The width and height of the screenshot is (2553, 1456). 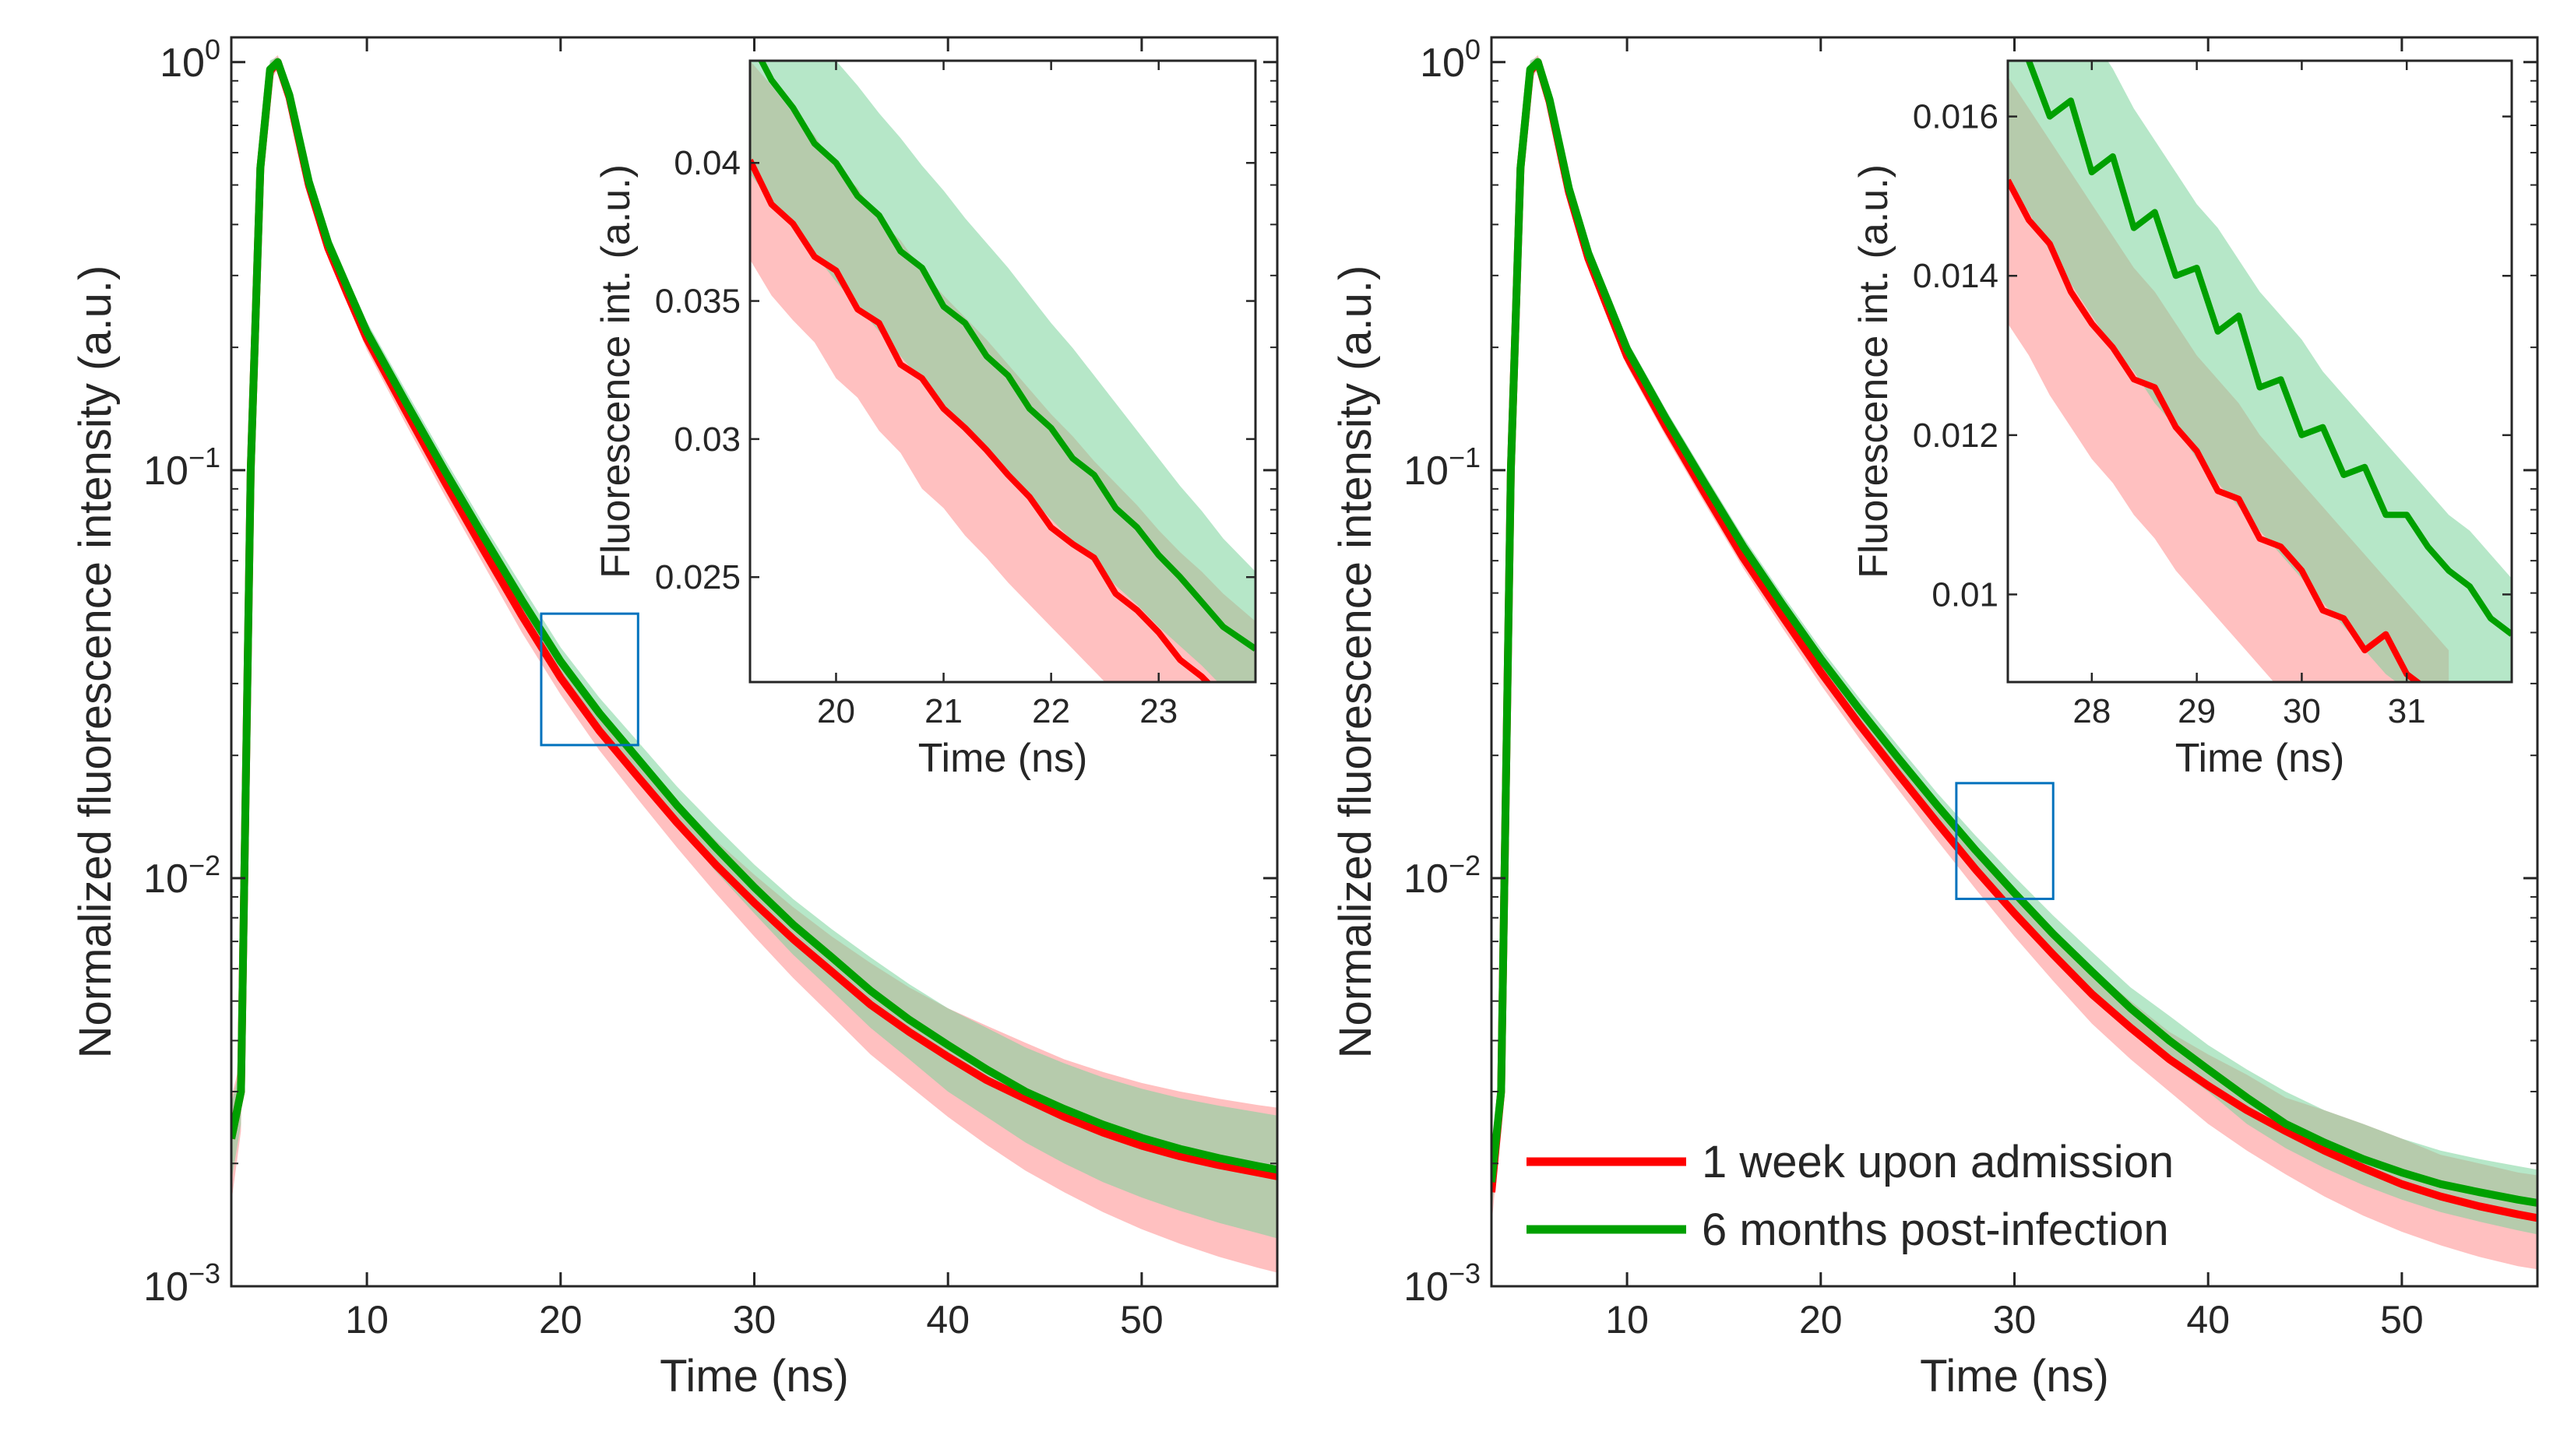 I want to click on panel-b-legend-label-2: 6 months post-infection, so click(x=1936, y=1230).